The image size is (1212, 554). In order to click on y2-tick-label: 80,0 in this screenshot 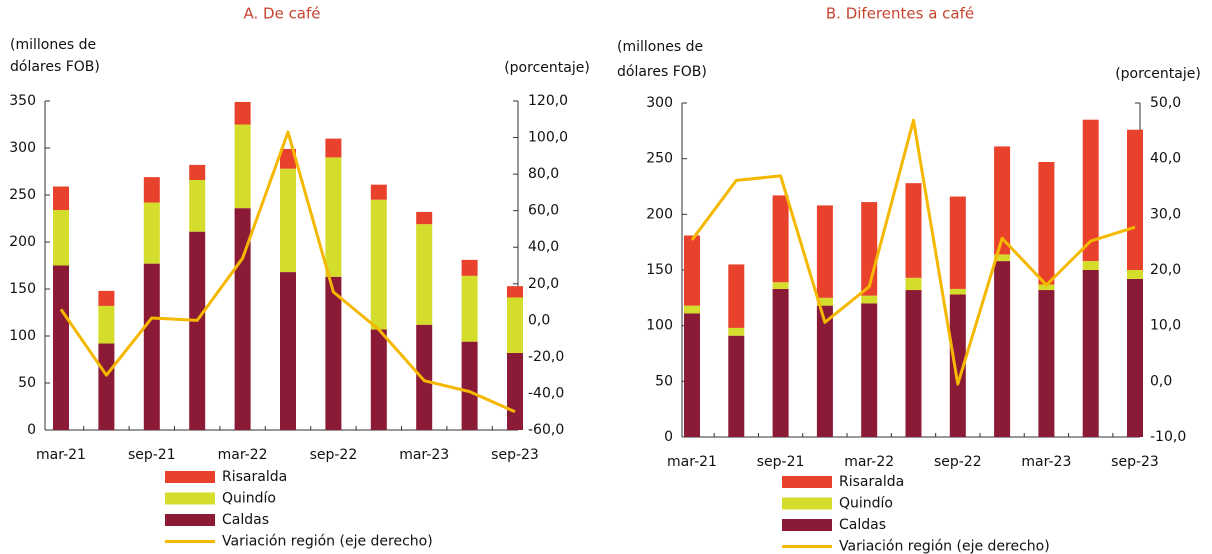, I will do `click(543, 174)`.